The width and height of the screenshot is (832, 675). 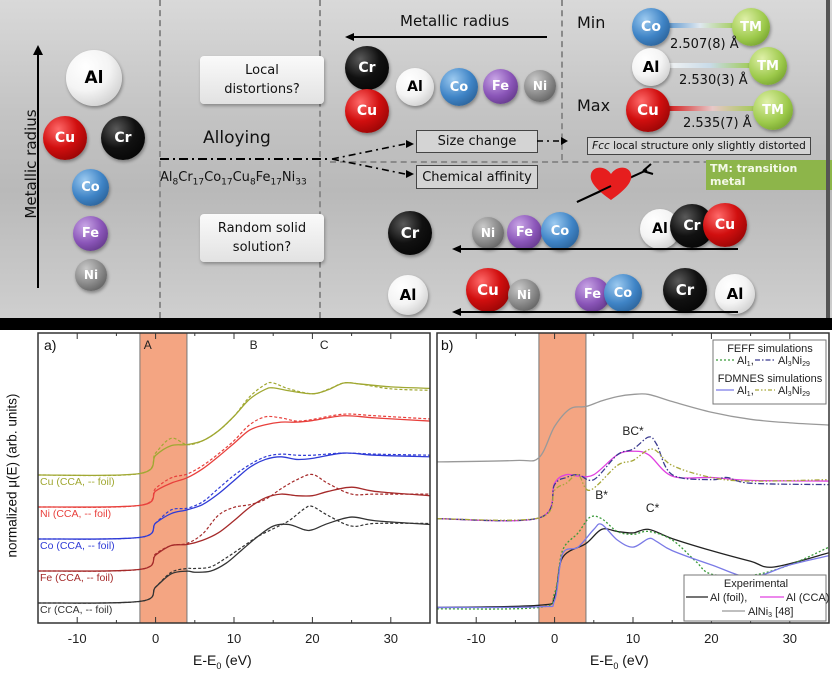 What do you see at coordinates (477, 141) in the screenshot?
I see `size-change-box: Size change` at bounding box center [477, 141].